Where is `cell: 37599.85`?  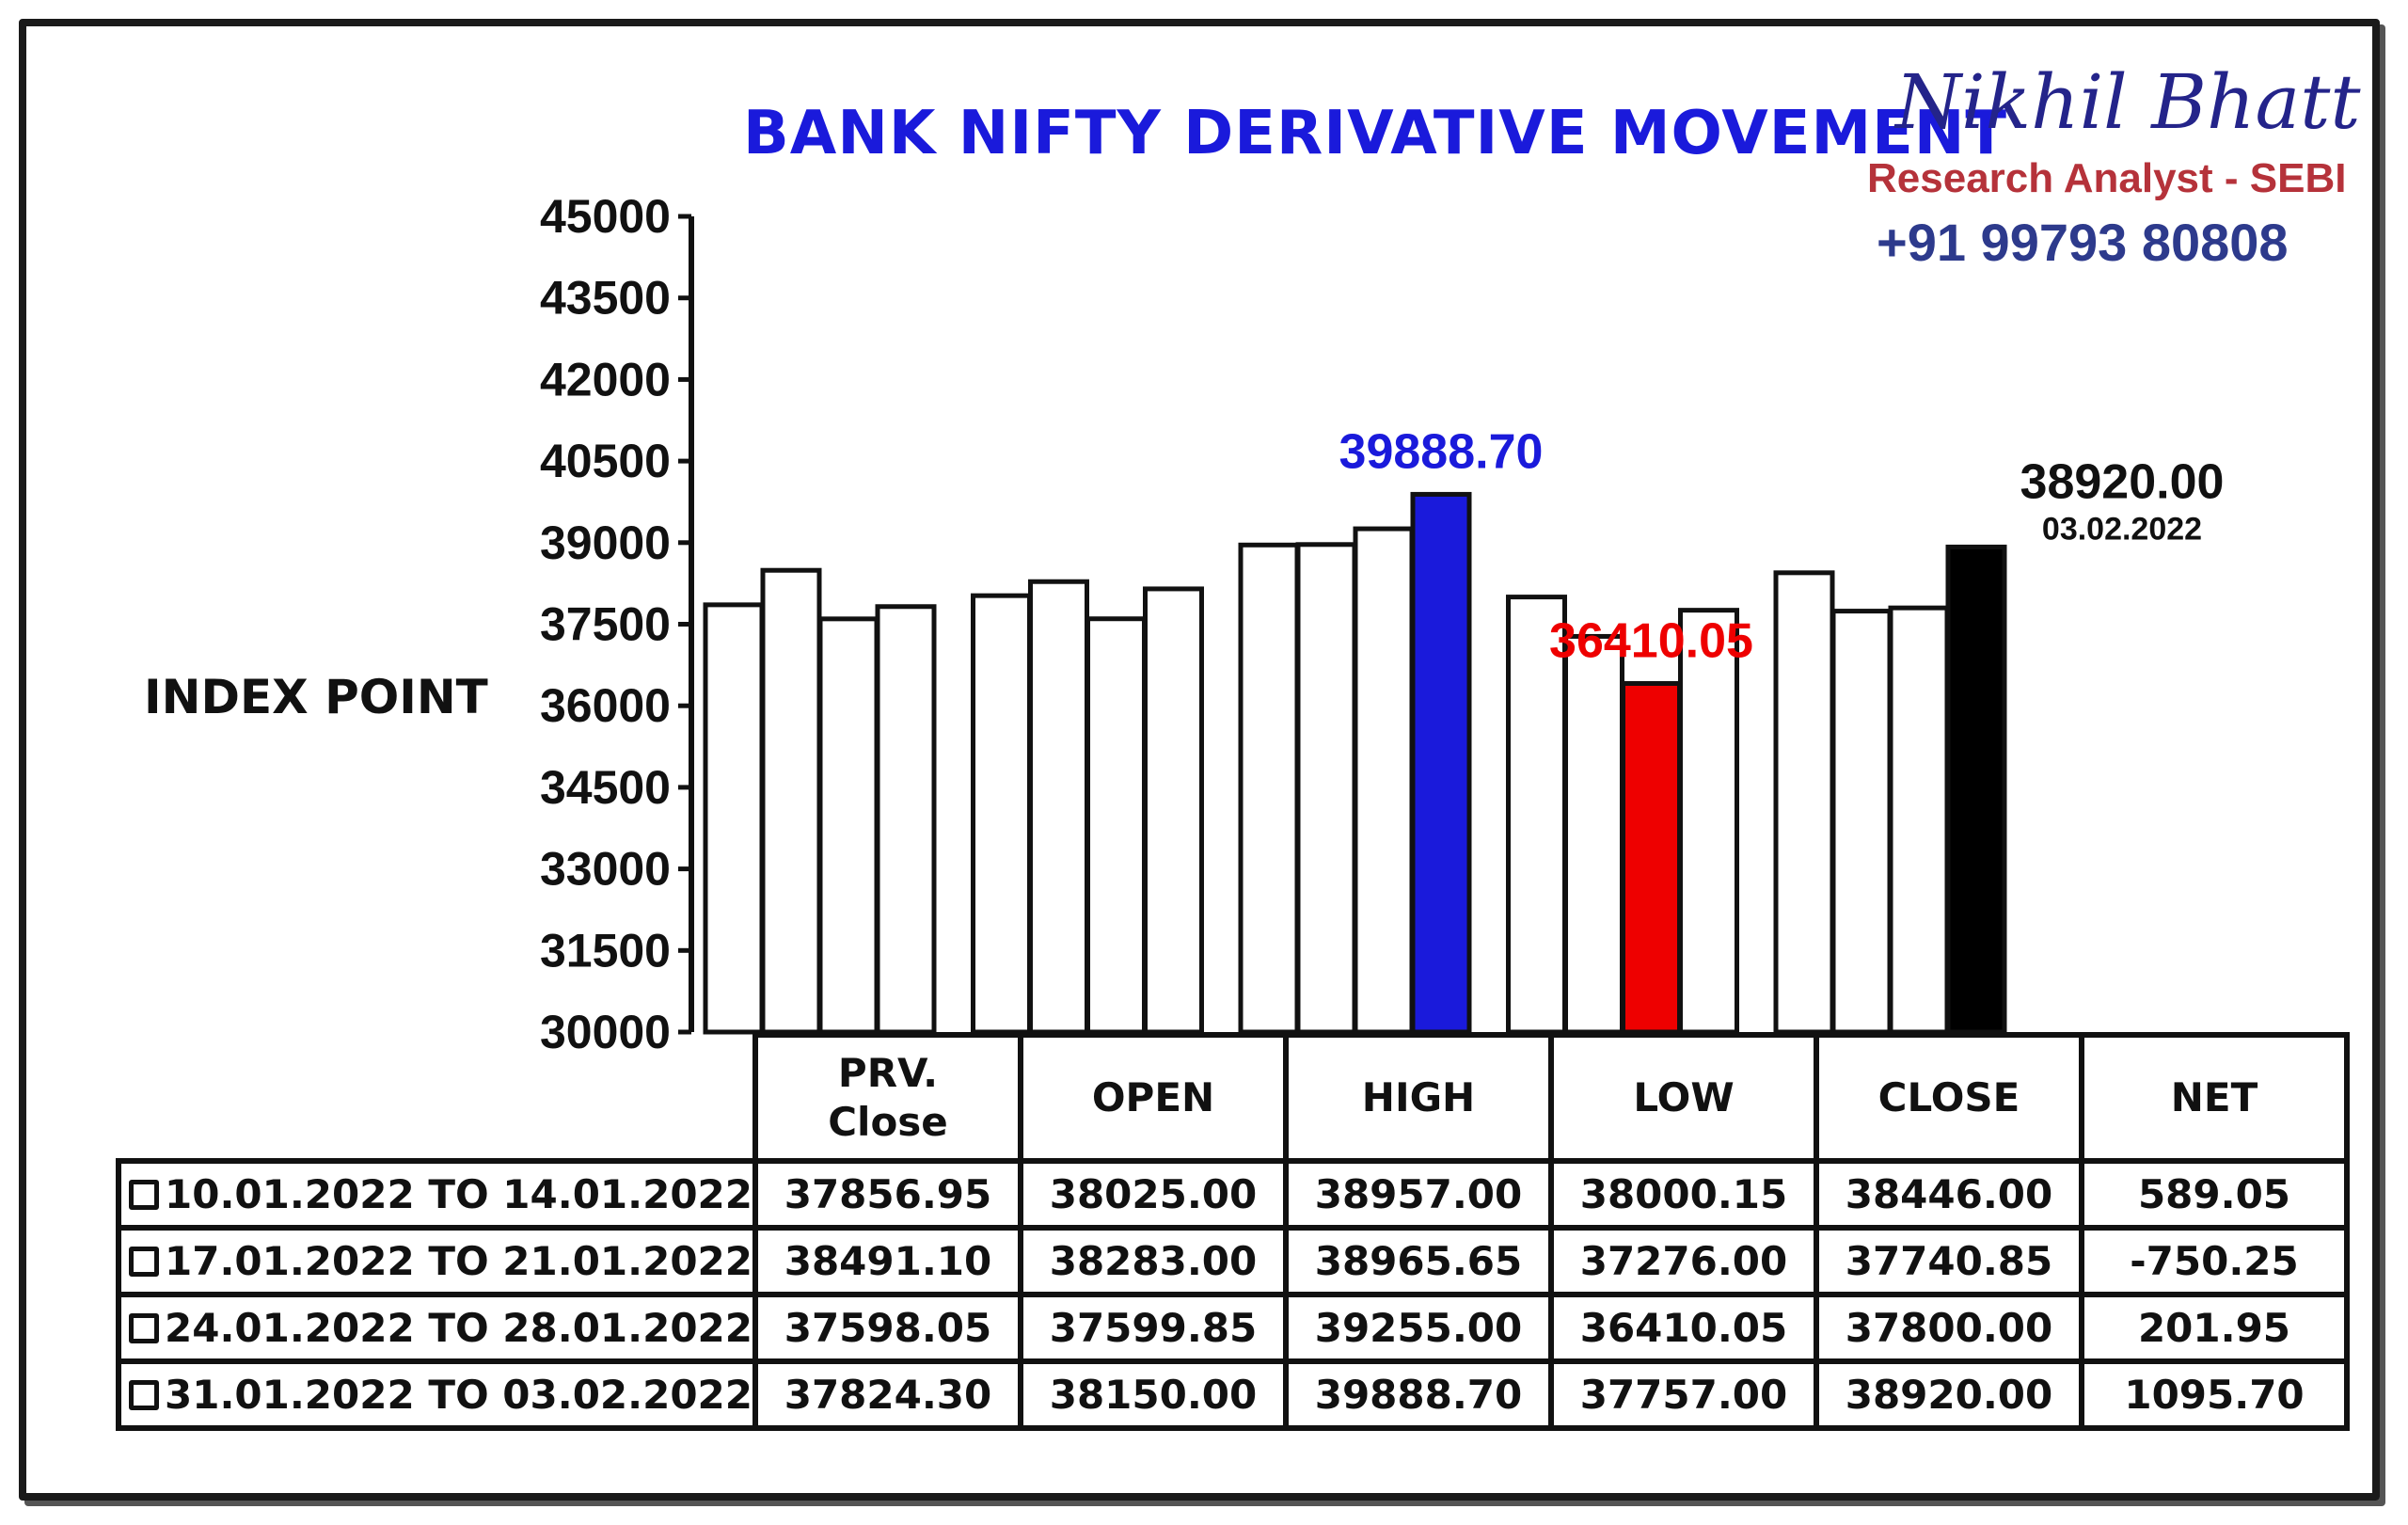
cell: 37599.85 is located at coordinates (1154, 1328).